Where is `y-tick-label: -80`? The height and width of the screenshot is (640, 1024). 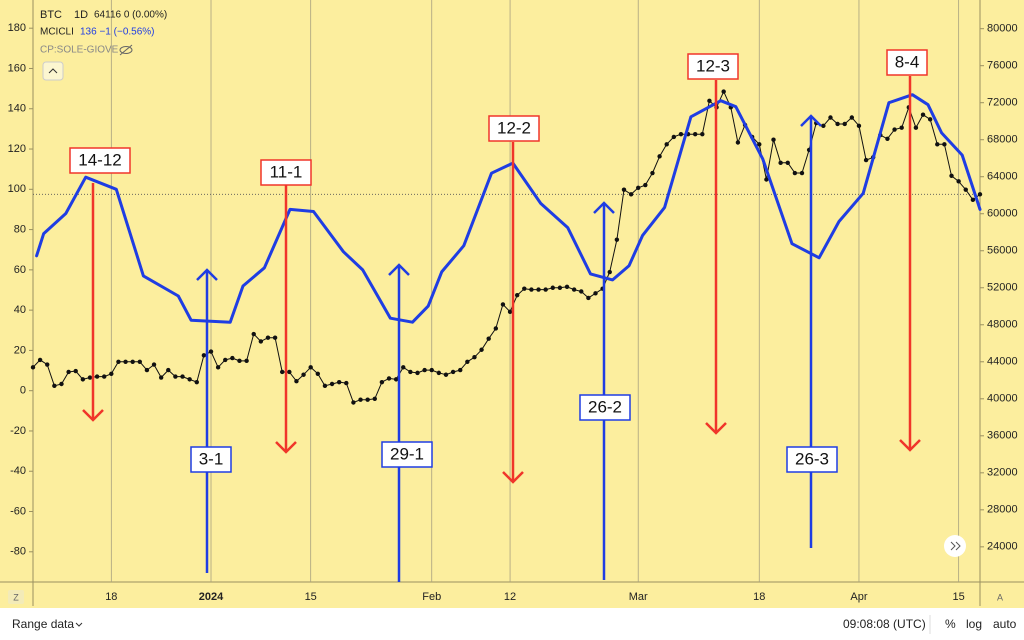
y-tick-label: -80 is located at coordinates (18, 552).